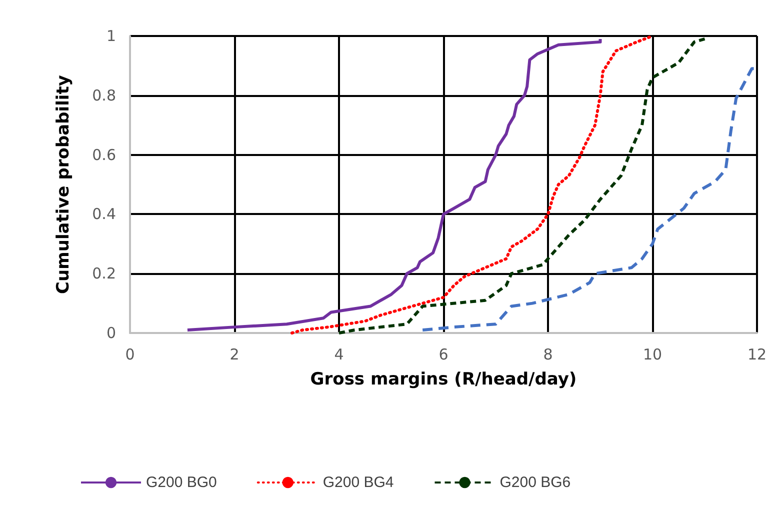 This screenshot has height=510, width=775. I want to click on y-tick-label: 0.8, so click(104, 95).